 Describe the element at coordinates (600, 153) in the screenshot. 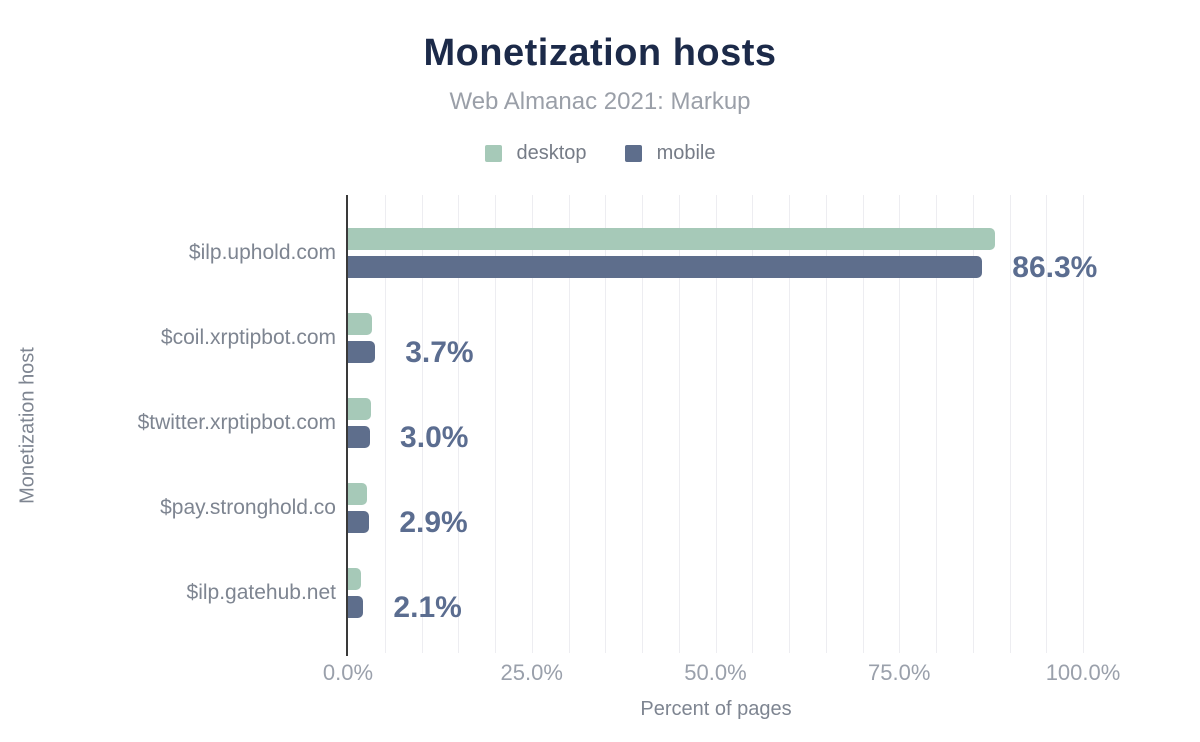

I see `legend: desktop mobile` at that location.